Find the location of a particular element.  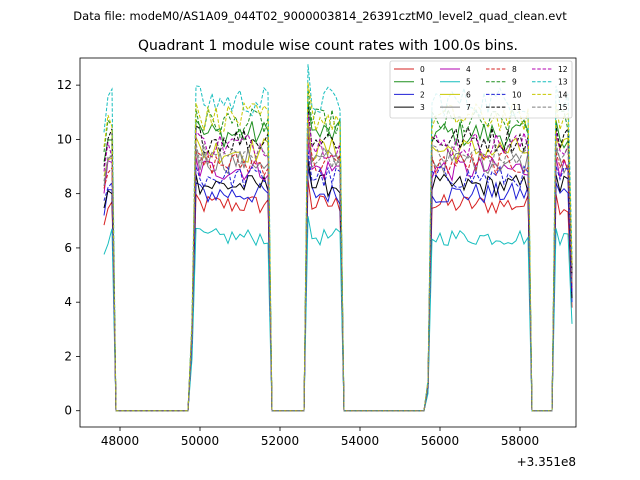

x-tick-label: 56000 is located at coordinates (440, 441).